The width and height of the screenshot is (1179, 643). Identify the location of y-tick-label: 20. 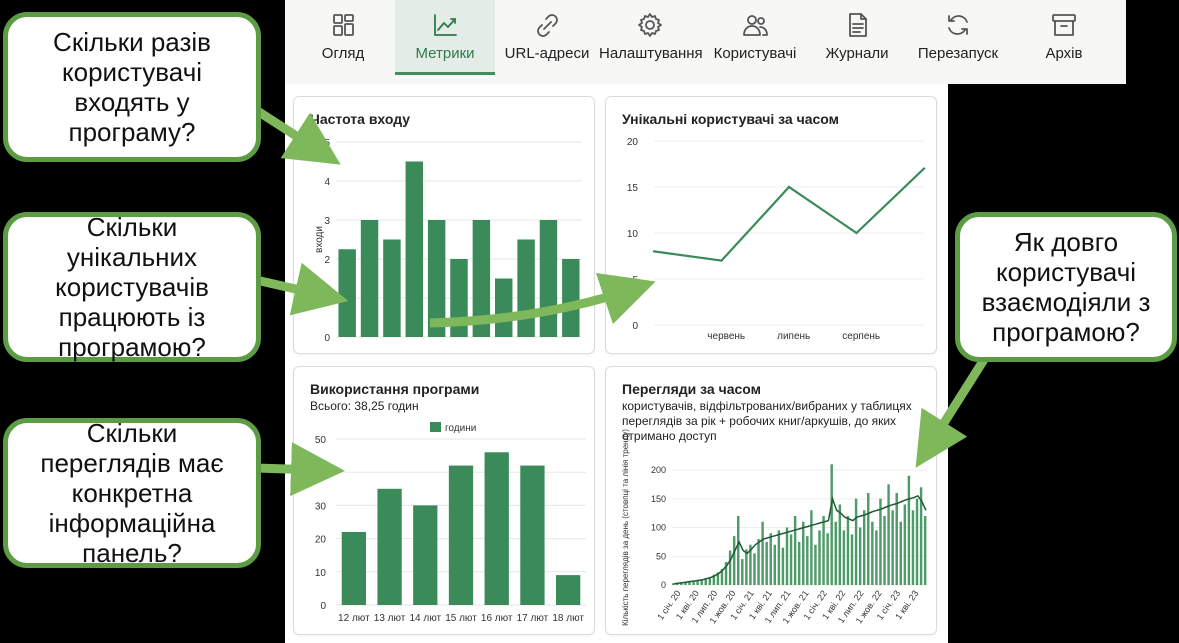
(321, 540).